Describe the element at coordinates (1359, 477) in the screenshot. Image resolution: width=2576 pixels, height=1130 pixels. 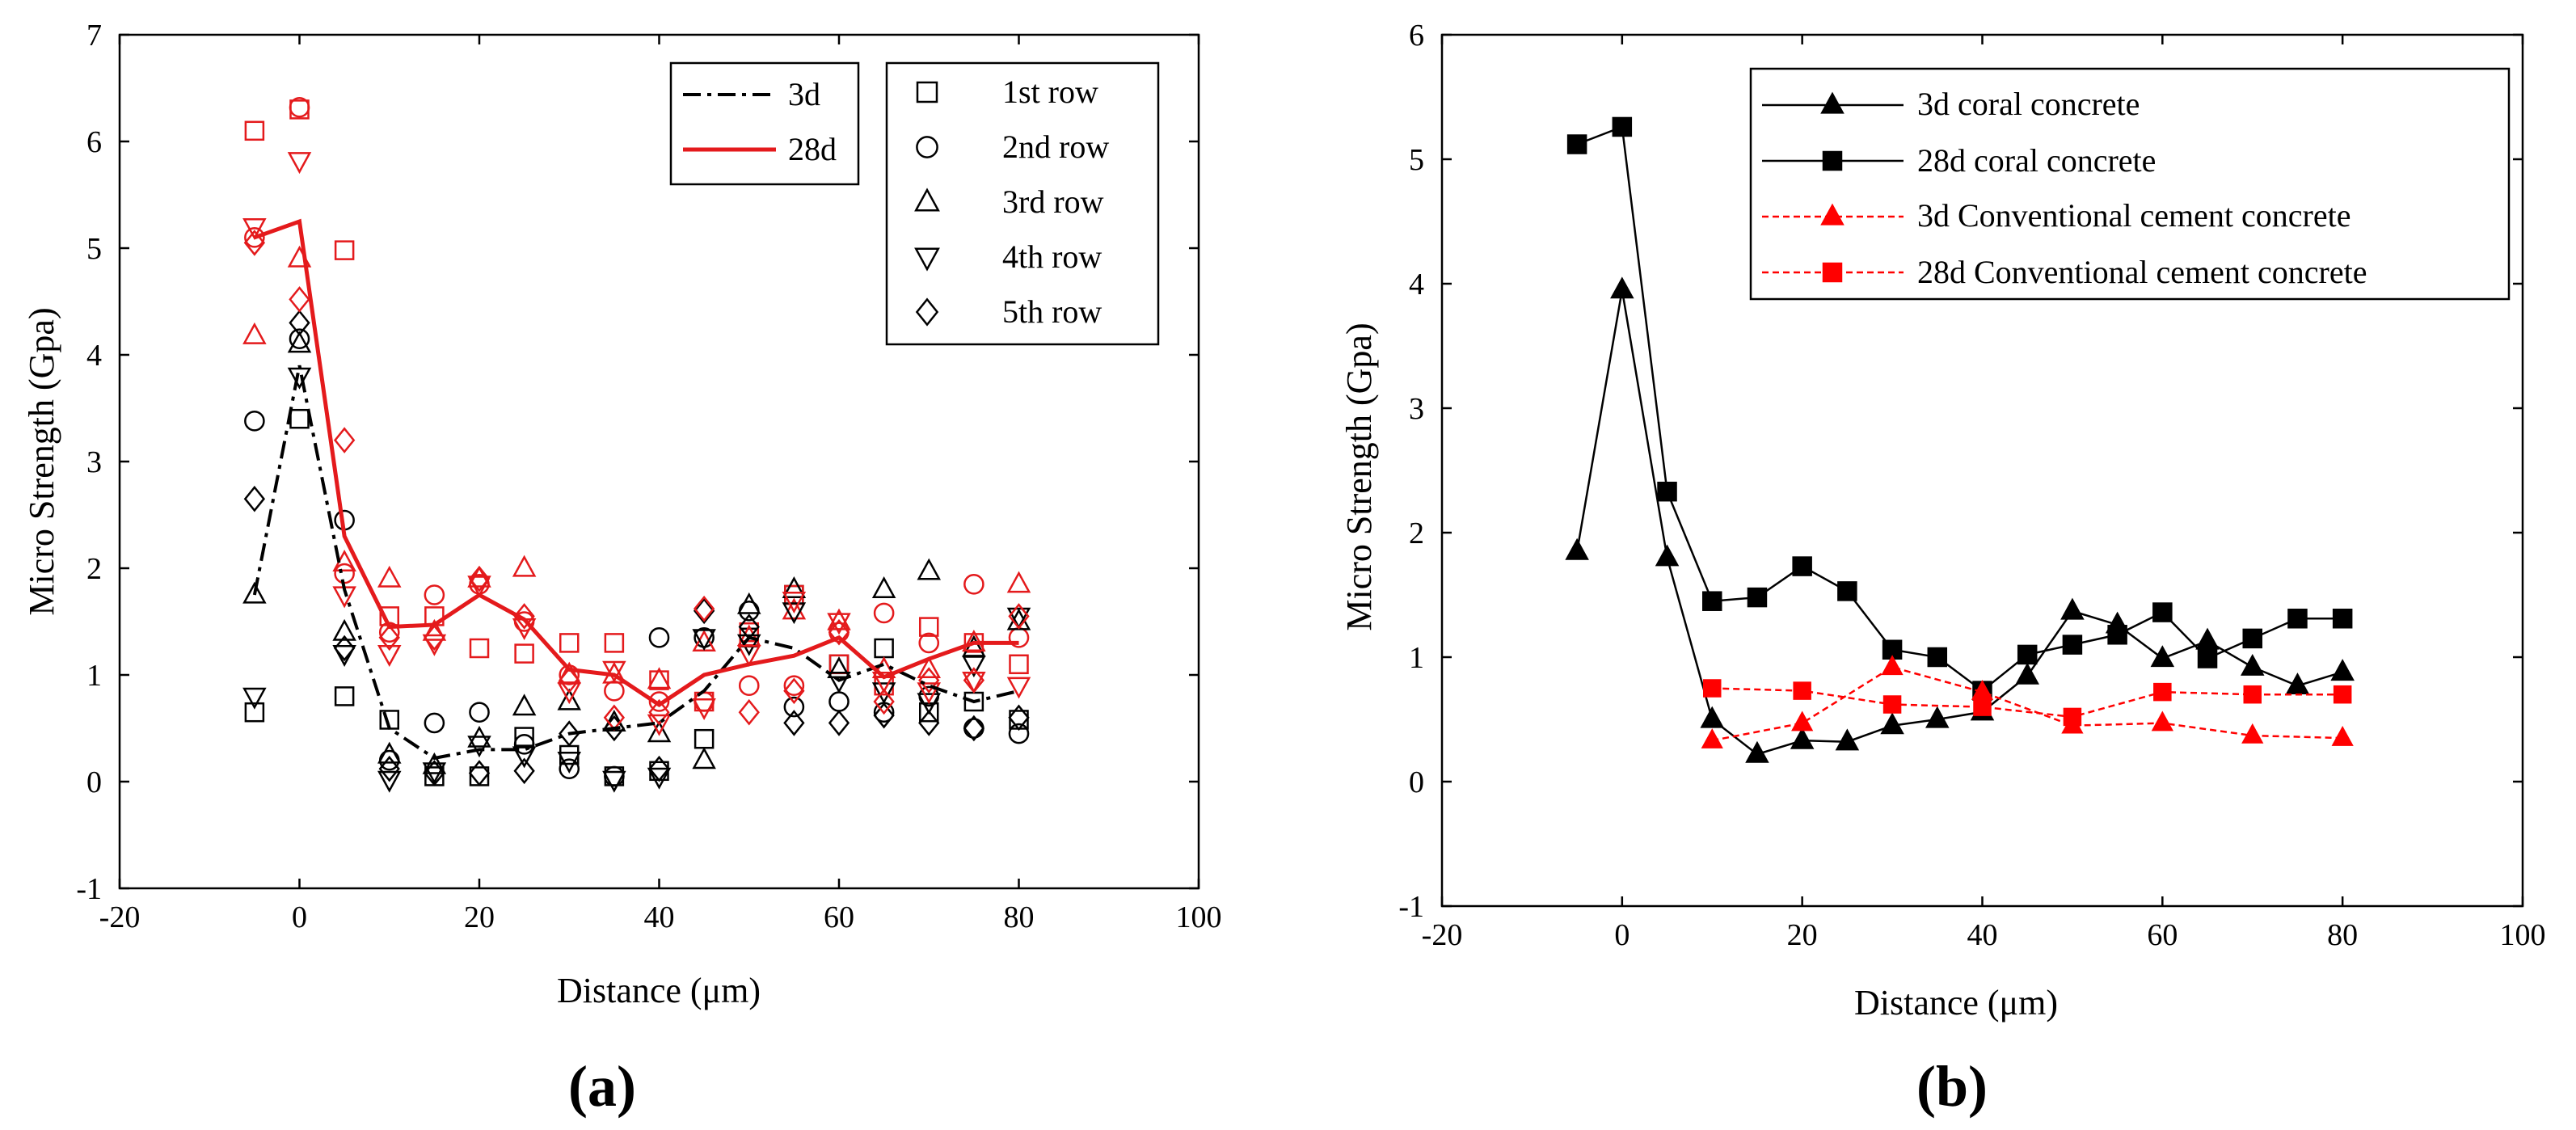
I see `panel-b-ylabel: Micro Strength (Gpa)` at that location.